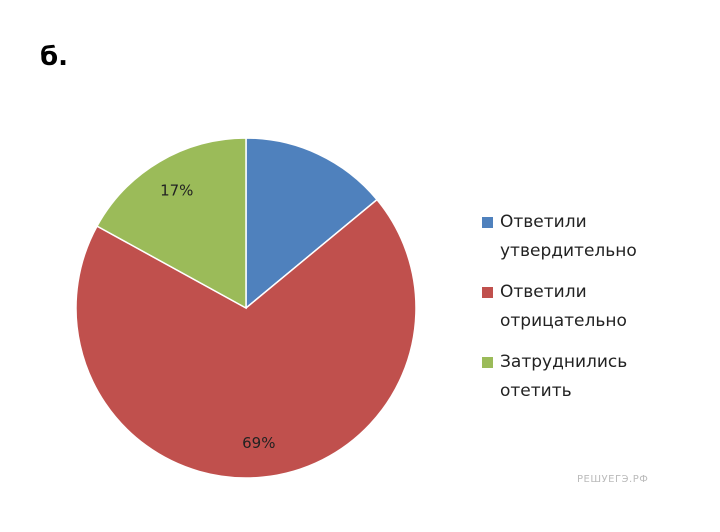  I want to click on legend-item: Затруднились отетить, so click(576, 377).